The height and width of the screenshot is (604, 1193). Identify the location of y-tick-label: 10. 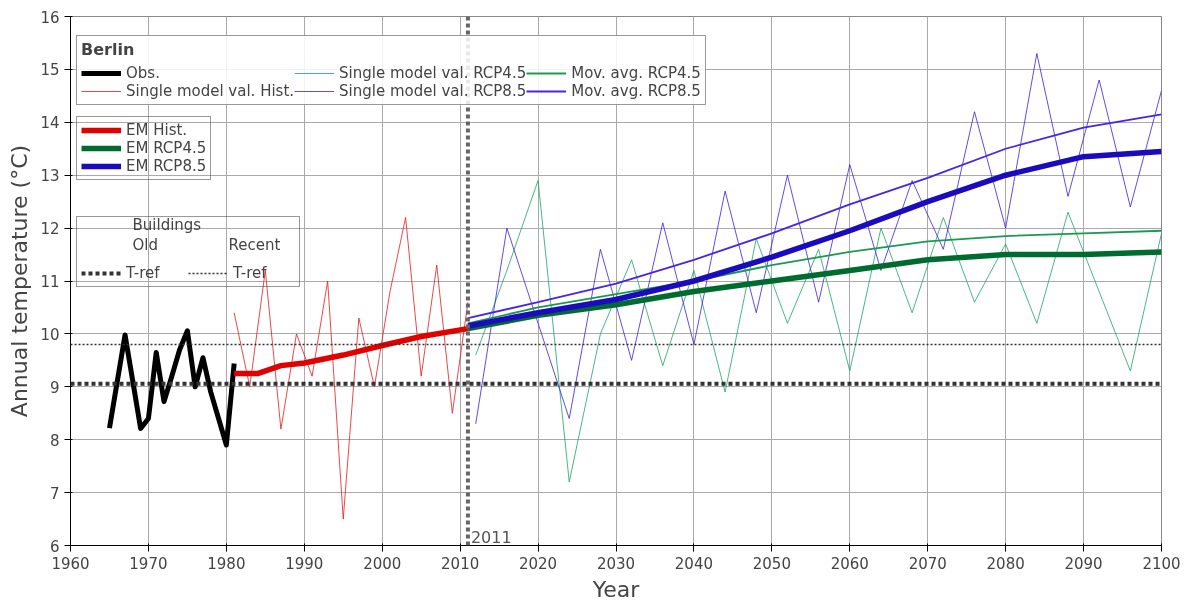
(50, 334).